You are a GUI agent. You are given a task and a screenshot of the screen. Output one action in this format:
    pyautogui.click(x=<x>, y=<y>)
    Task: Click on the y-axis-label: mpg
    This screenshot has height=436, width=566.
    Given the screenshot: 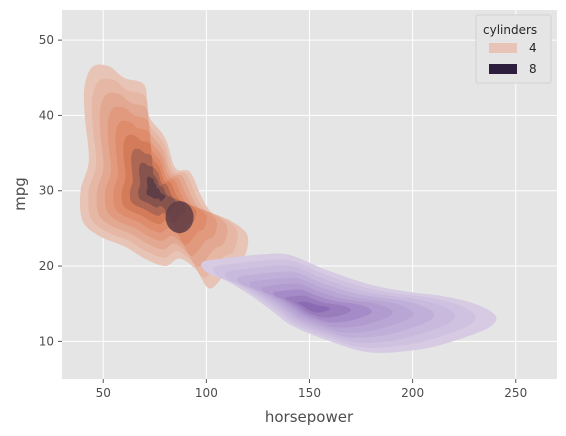 What is the action you would take?
    pyautogui.click(x=20, y=194)
    